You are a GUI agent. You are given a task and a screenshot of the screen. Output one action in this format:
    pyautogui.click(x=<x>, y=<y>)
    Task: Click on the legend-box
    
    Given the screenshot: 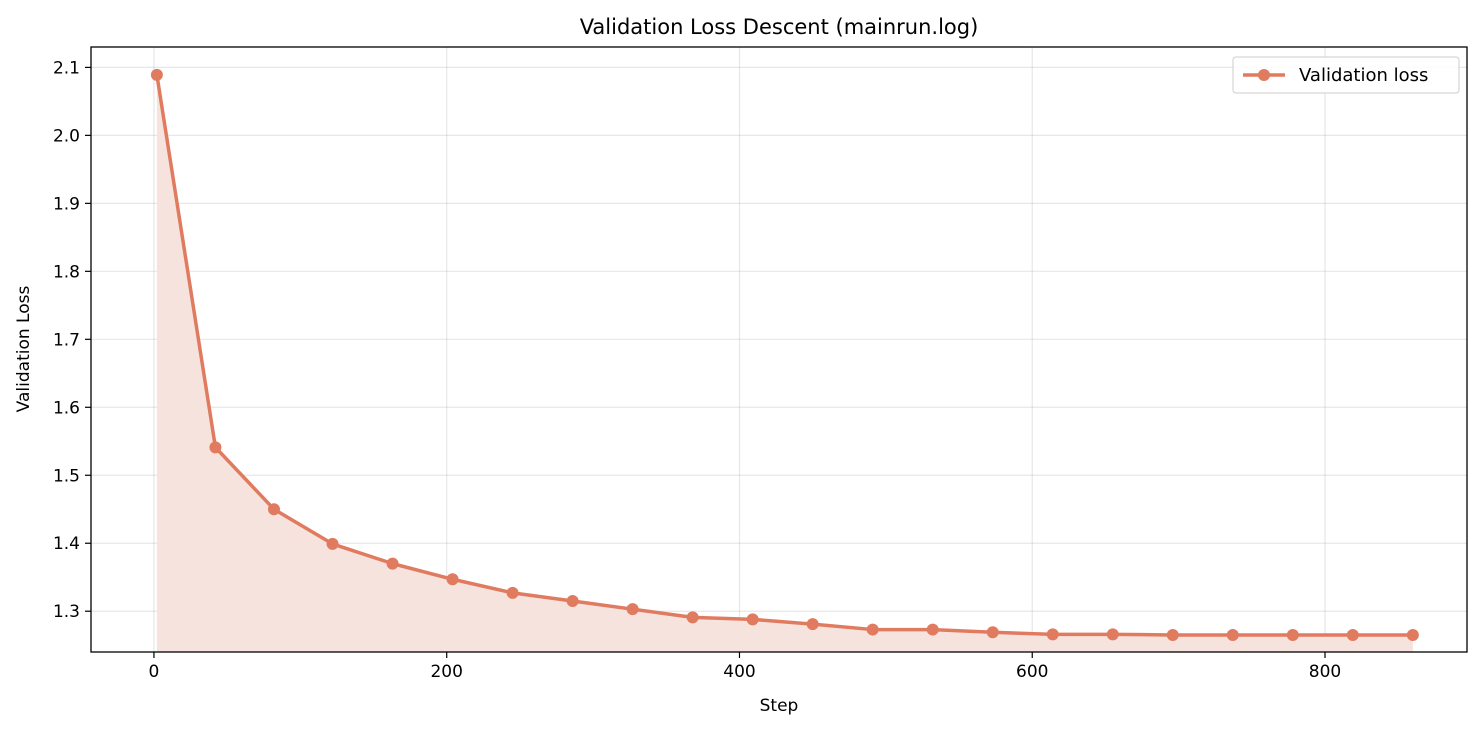 What is the action you would take?
    pyautogui.click(x=1346, y=75)
    